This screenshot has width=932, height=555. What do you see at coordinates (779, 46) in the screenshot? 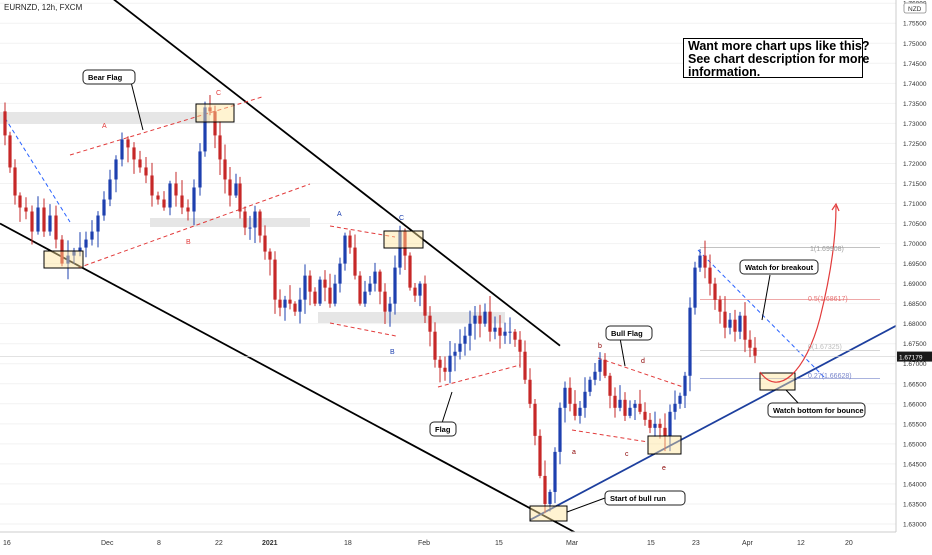
I see `callout-line-1: Want more chart ups like this?` at bounding box center [779, 46].